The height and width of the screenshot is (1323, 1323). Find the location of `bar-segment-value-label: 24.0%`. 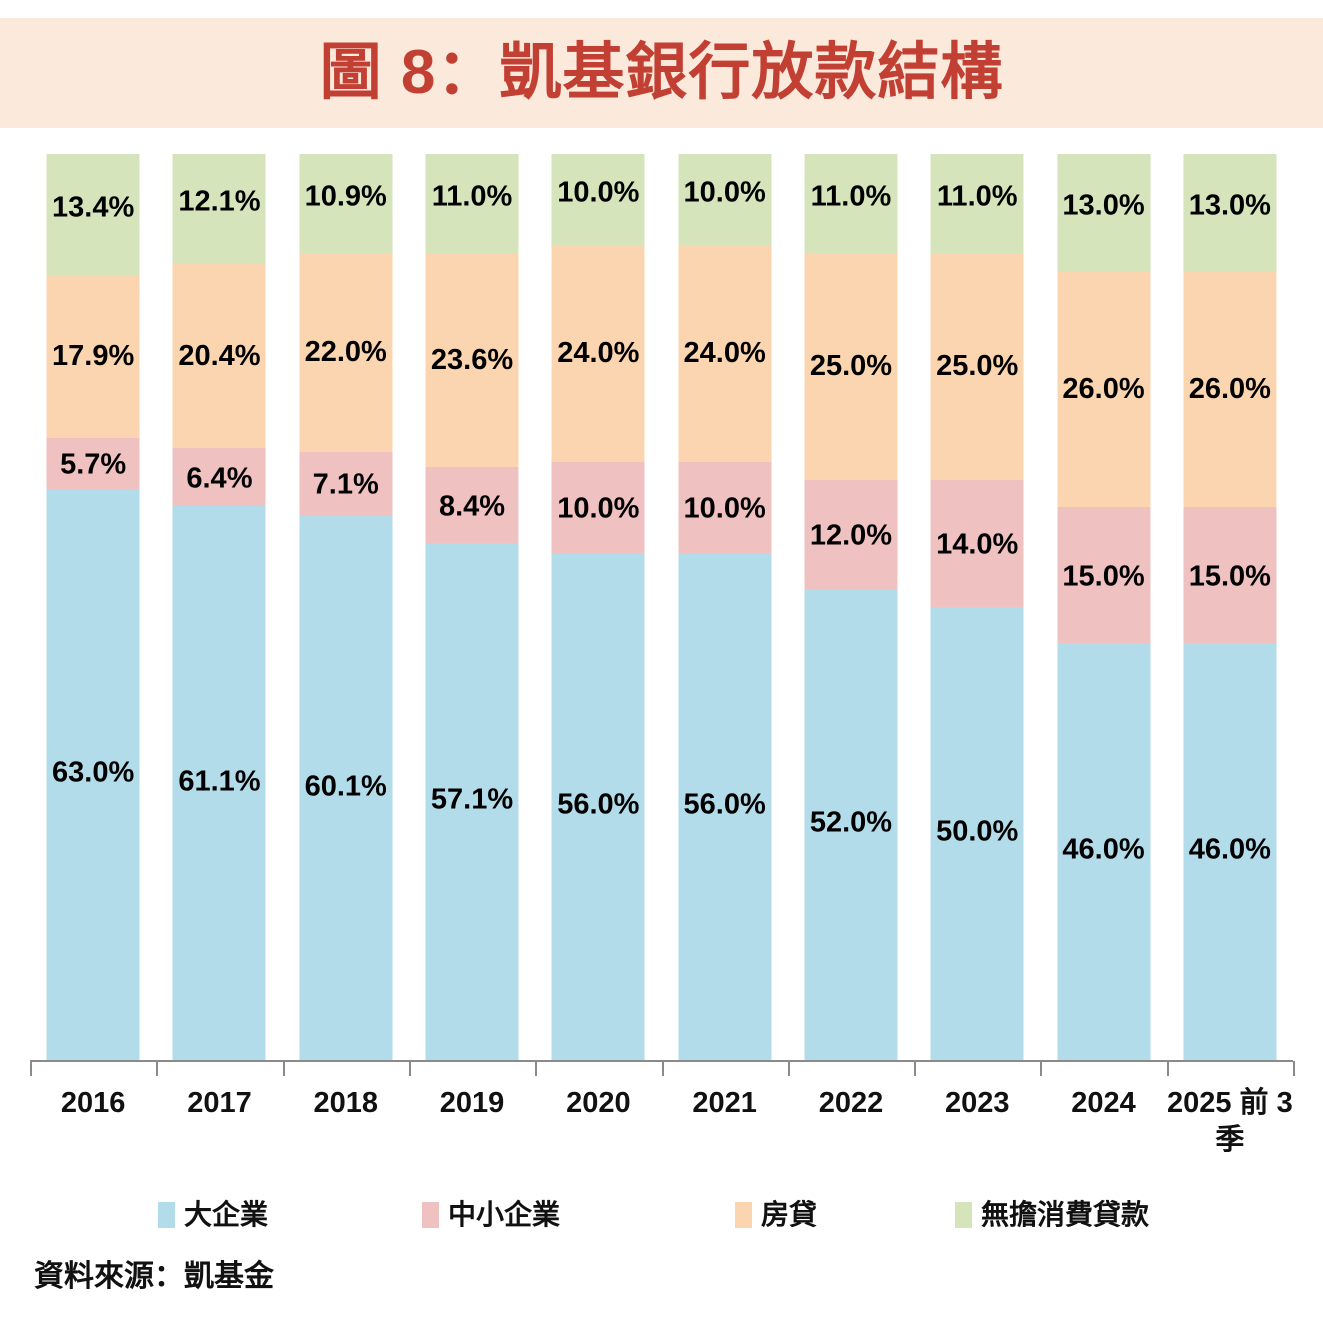

bar-segment-value-label: 24.0% is located at coordinates (724, 352).